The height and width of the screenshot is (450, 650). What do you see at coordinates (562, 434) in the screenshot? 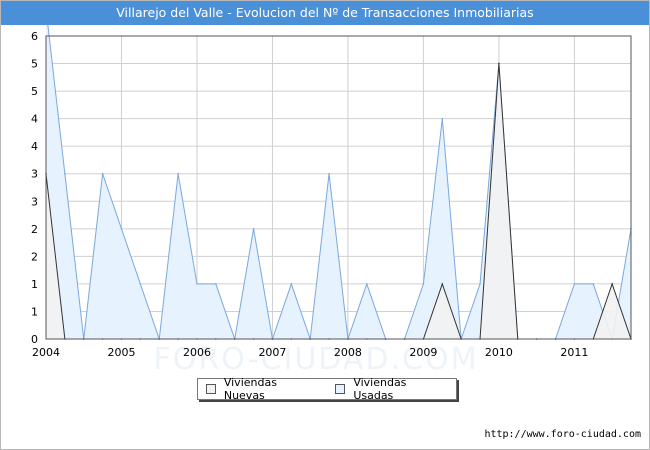
I see `source-url: http://www.foro-ciudad.com` at bounding box center [562, 434].